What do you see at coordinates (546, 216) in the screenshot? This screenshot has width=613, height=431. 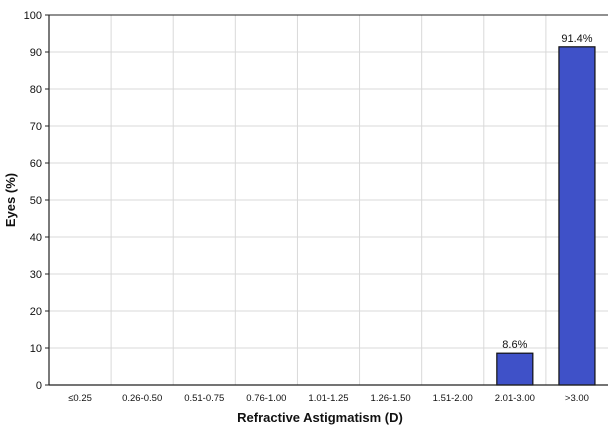 I see `bars-layer` at bounding box center [546, 216].